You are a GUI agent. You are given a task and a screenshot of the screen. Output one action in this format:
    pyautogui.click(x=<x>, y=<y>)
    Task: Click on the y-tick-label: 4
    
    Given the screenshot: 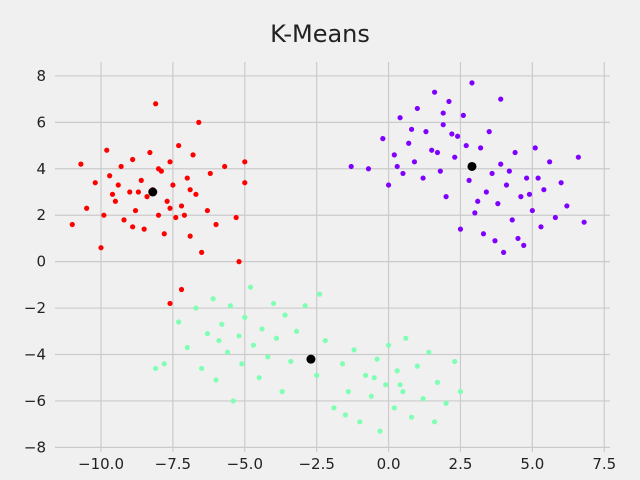 What is the action you would take?
    pyautogui.click(x=41, y=169)
    